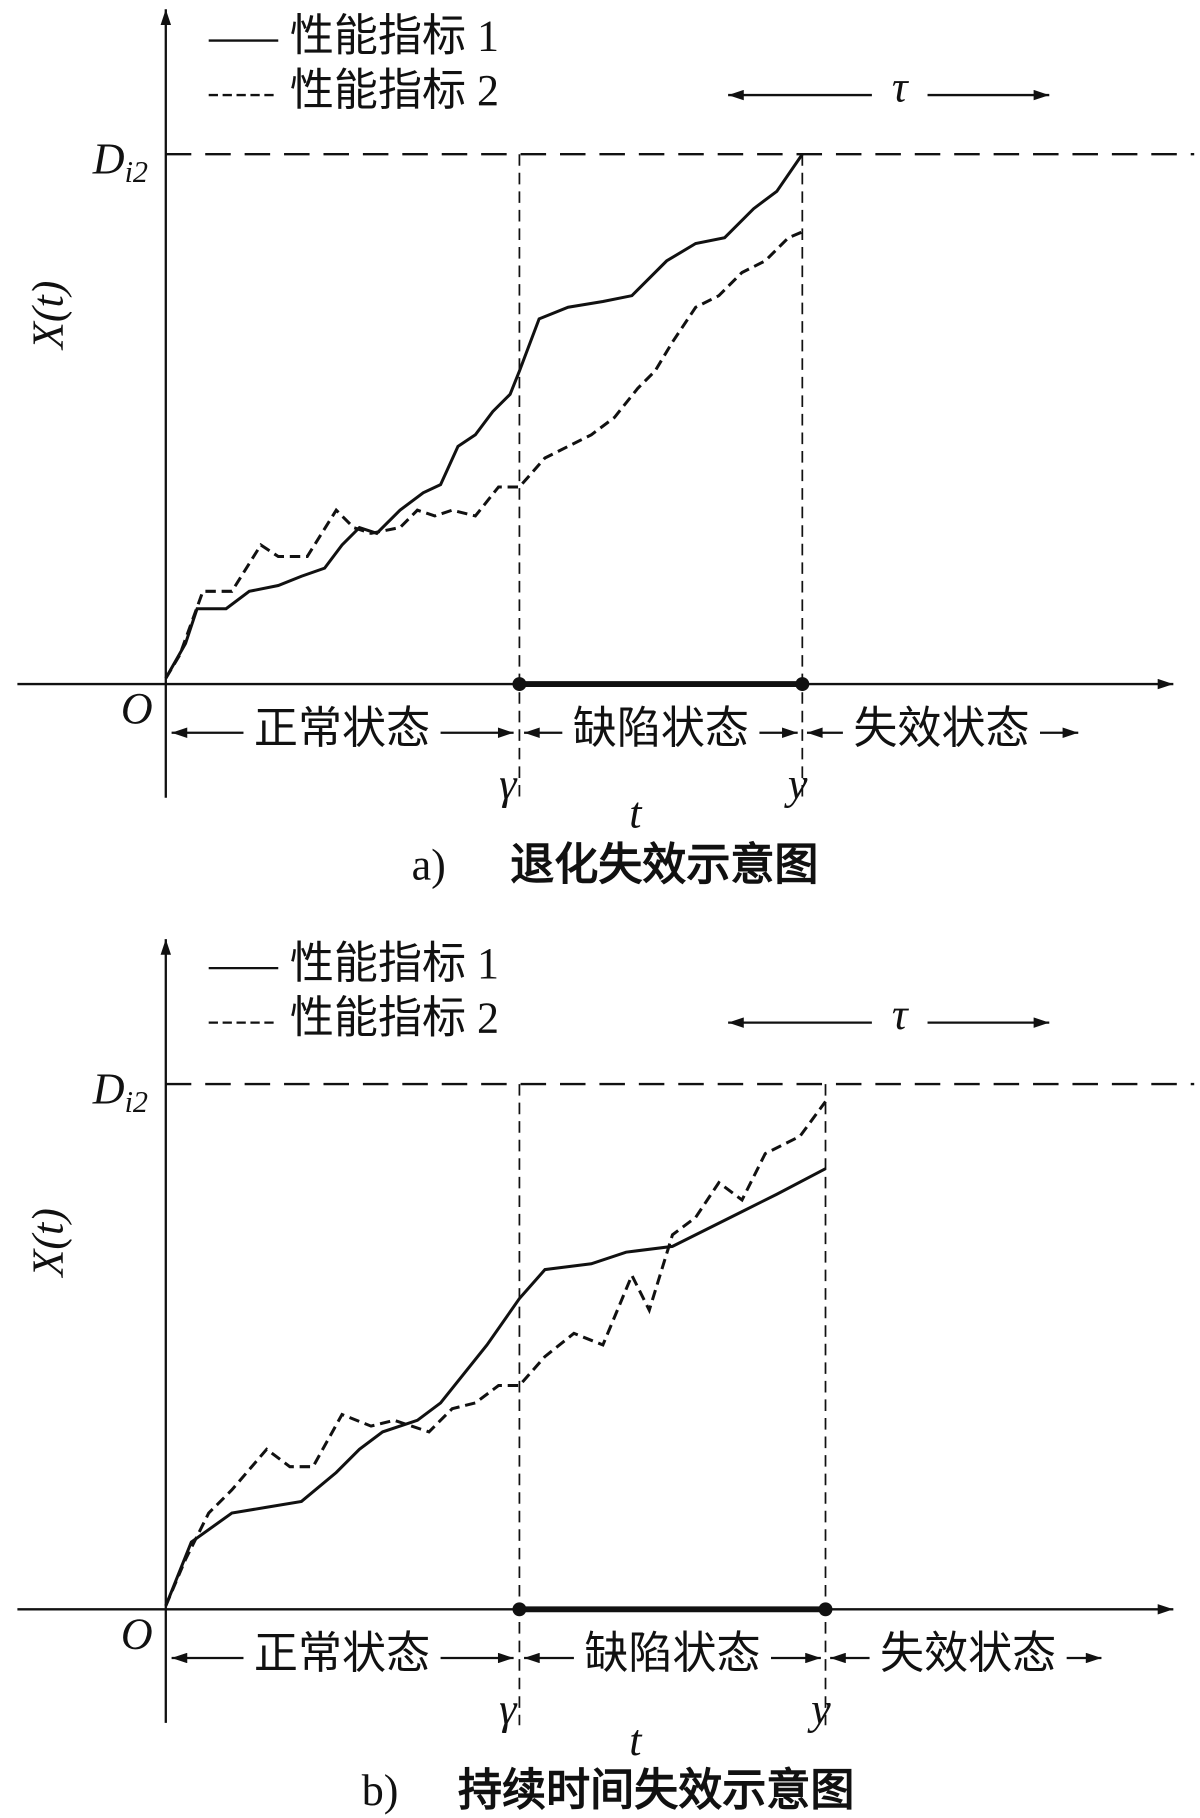 The height and width of the screenshot is (1818, 1200). Describe the element at coordinates (380, 1790) in the screenshot. I see `caption-label: b)` at that location.